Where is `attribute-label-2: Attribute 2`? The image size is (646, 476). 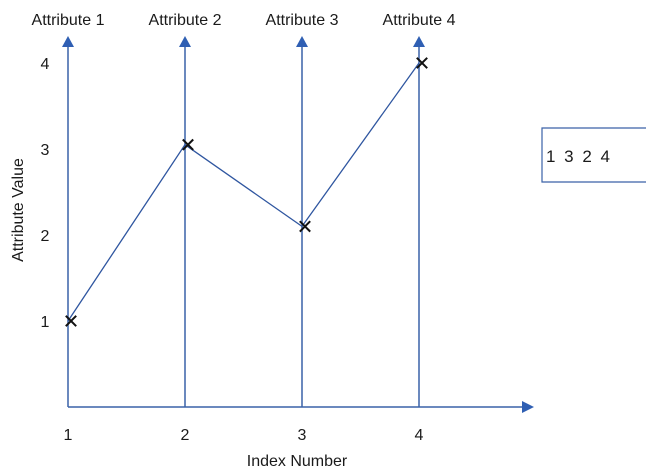 attribute-label-2: Attribute 2 is located at coordinates (185, 20).